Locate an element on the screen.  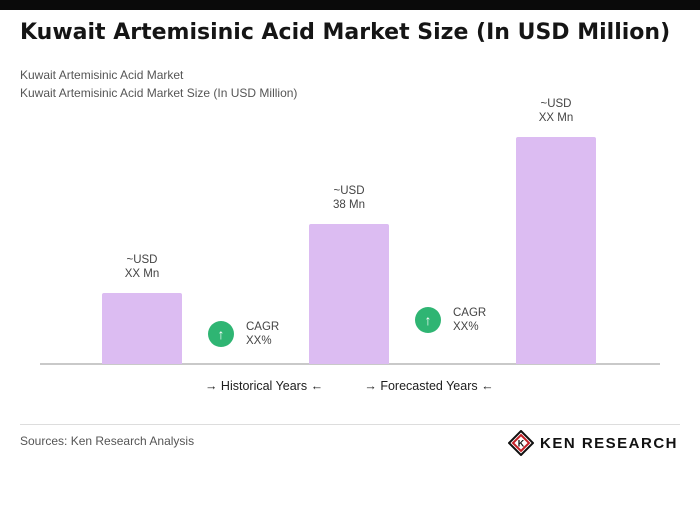
ken-research-logo: K KEN RESEARCH is located at coordinates (592, 443).